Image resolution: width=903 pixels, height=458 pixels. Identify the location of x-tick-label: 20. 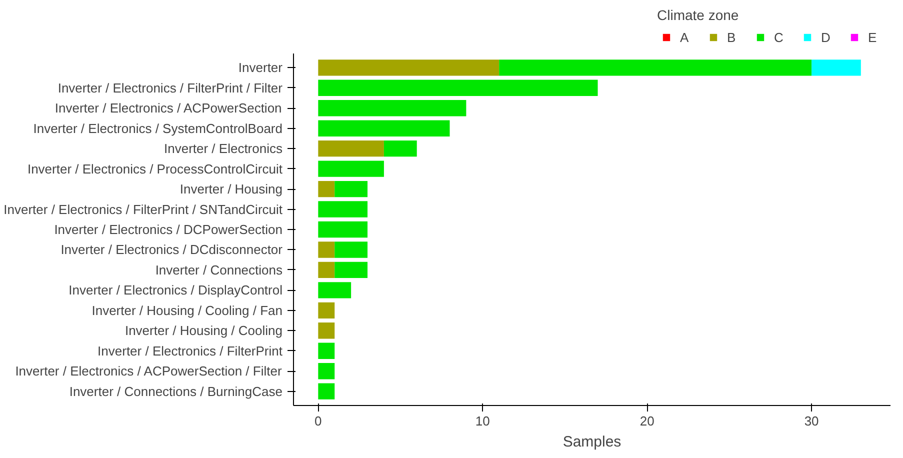
(647, 421).